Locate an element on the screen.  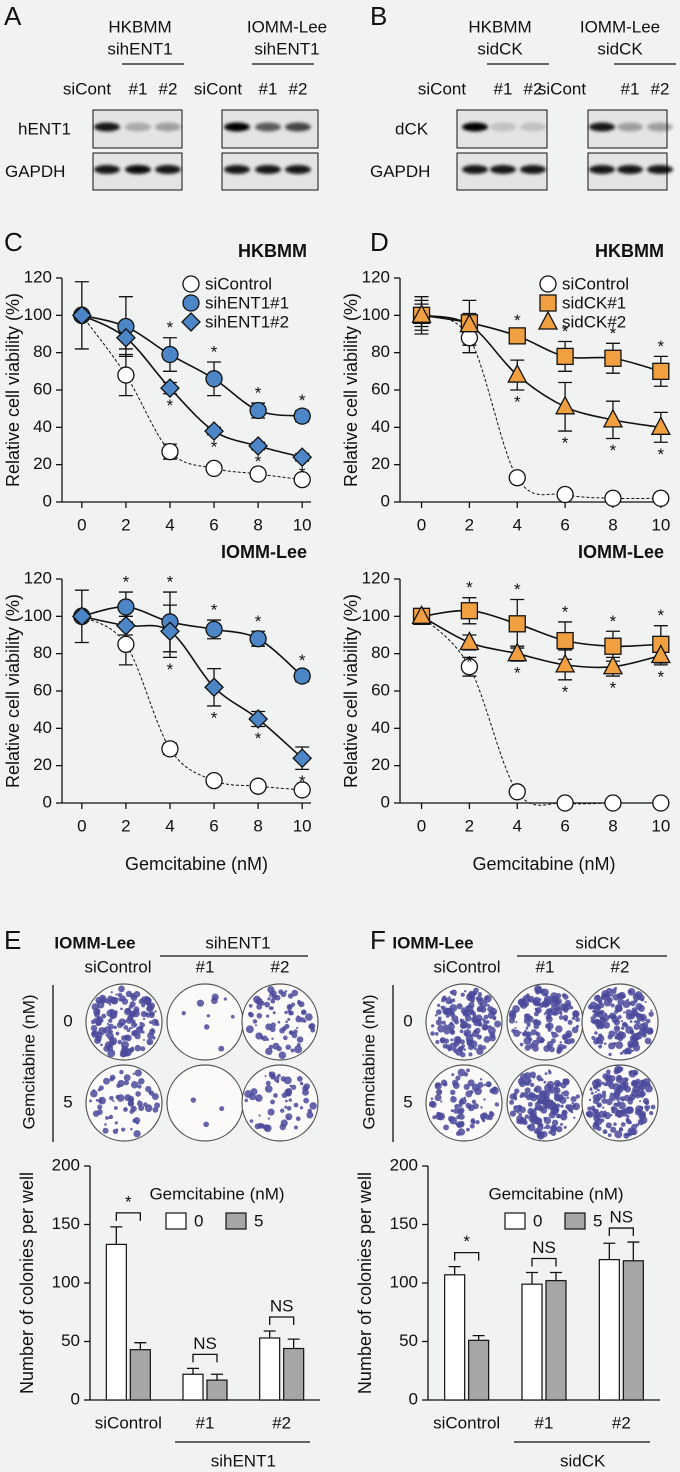
x-tick-label: 4 is located at coordinates (517, 825).